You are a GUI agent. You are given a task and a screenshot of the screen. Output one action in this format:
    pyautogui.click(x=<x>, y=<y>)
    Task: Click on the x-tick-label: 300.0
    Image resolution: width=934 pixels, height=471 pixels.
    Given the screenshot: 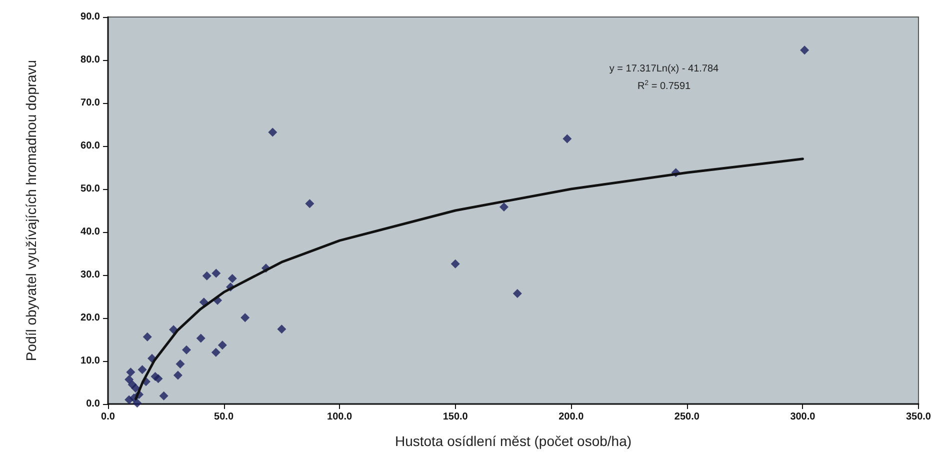 What is the action you would take?
    pyautogui.click(x=803, y=417)
    